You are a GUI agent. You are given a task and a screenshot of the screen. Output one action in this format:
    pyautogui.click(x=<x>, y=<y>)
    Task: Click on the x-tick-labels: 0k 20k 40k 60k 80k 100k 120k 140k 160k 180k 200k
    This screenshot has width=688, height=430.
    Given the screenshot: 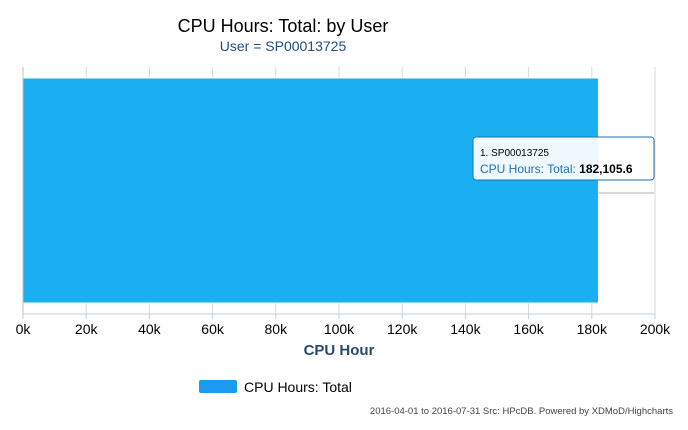 What is the action you would take?
    pyautogui.click(x=344, y=329)
    